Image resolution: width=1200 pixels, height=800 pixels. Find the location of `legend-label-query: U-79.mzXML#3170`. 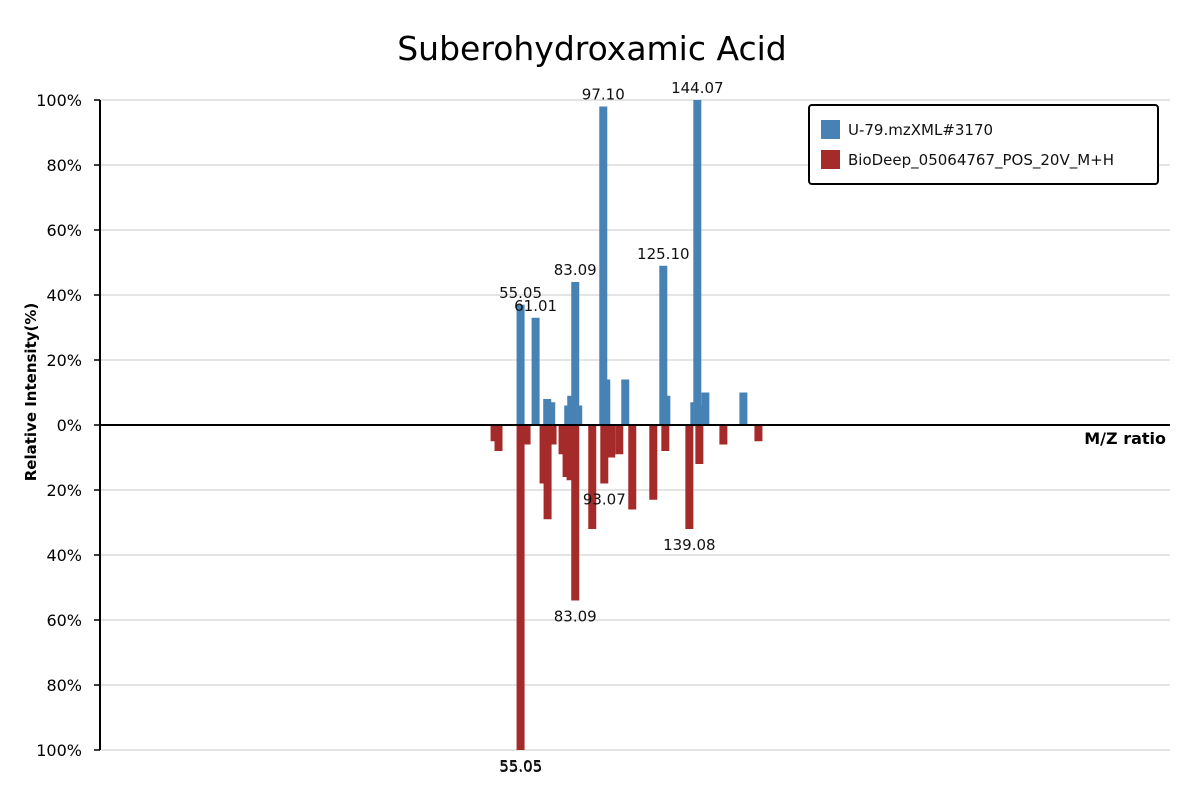

legend-label-query: U-79.mzXML#3170 is located at coordinates (920, 130).